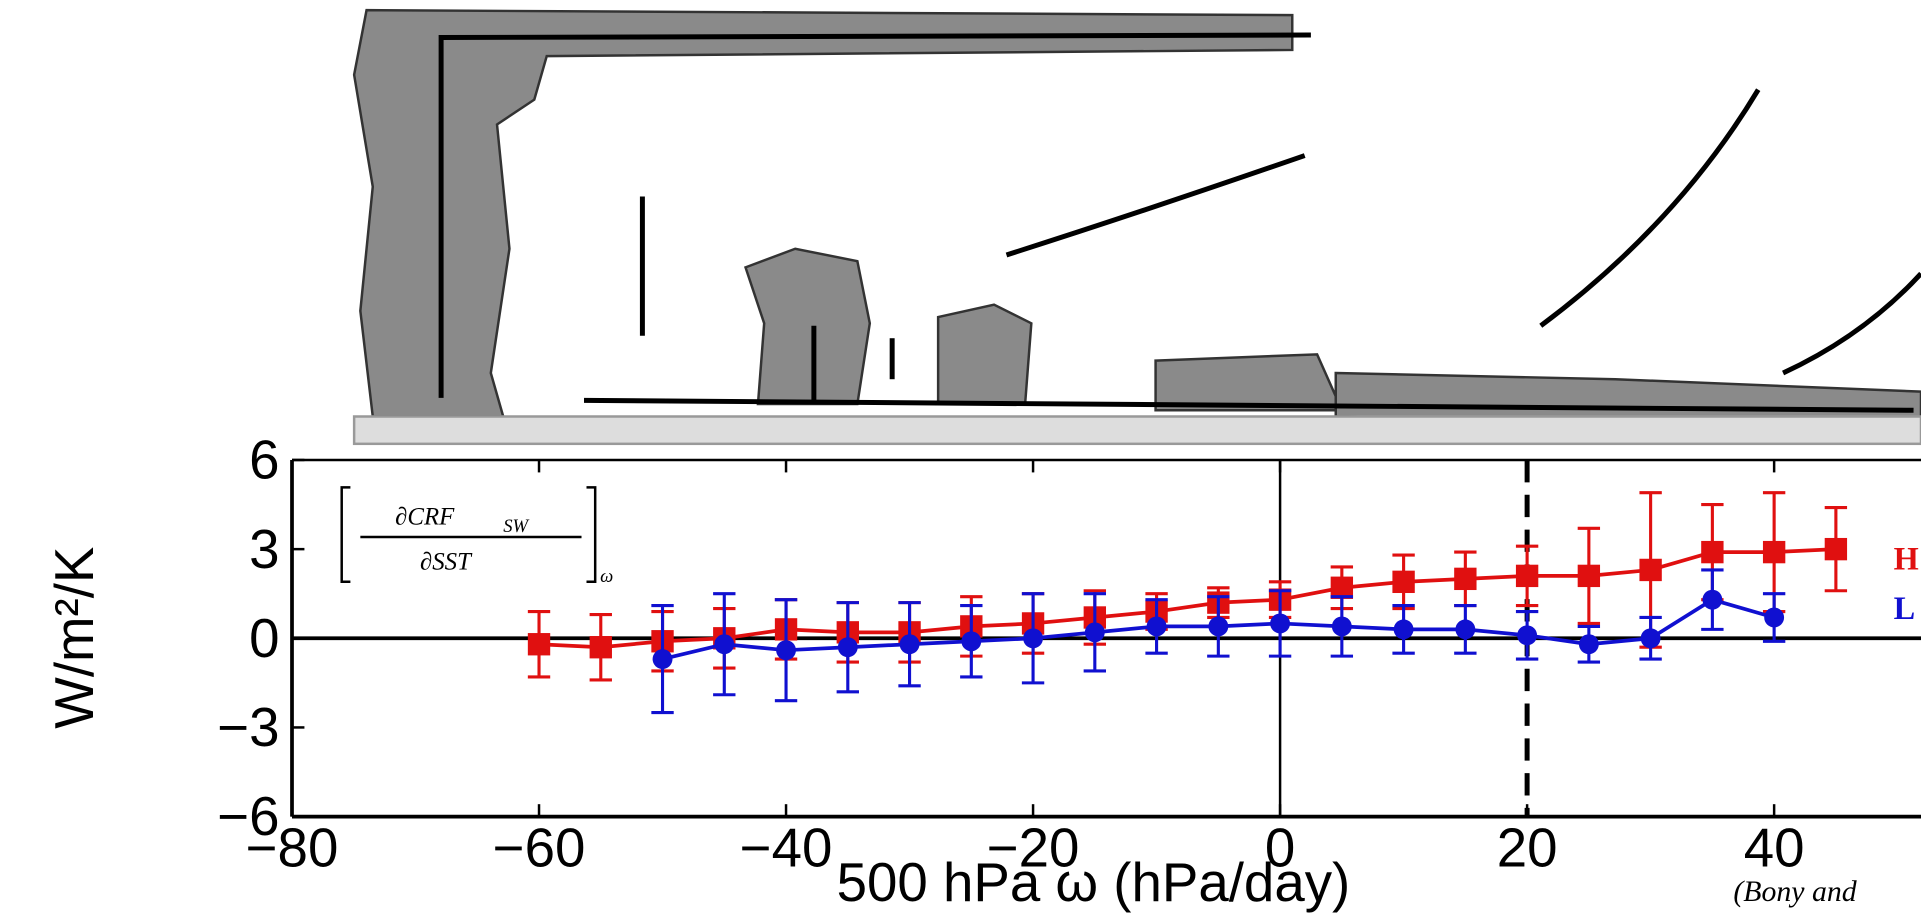 The image size is (1921, 915). What do you see at coordinates (539, 847) in the screenshot?
I see `x-tick-label: −60` at bounding box center [539, 847].